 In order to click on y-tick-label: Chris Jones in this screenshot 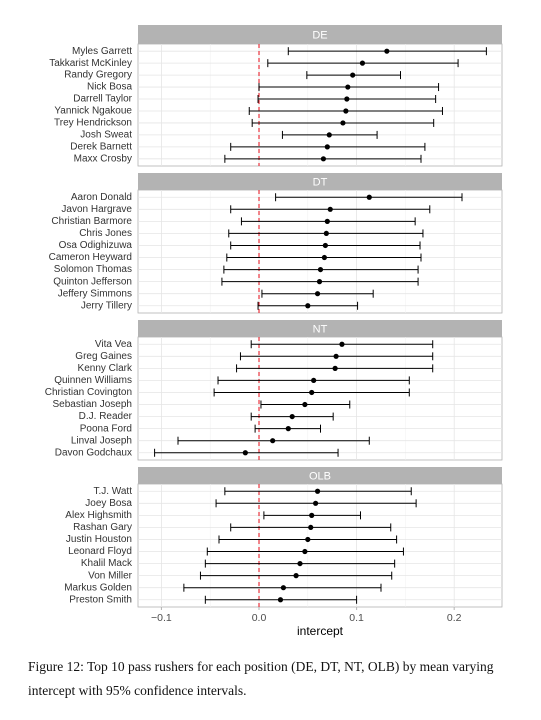, I will do `click(105, 233)`.